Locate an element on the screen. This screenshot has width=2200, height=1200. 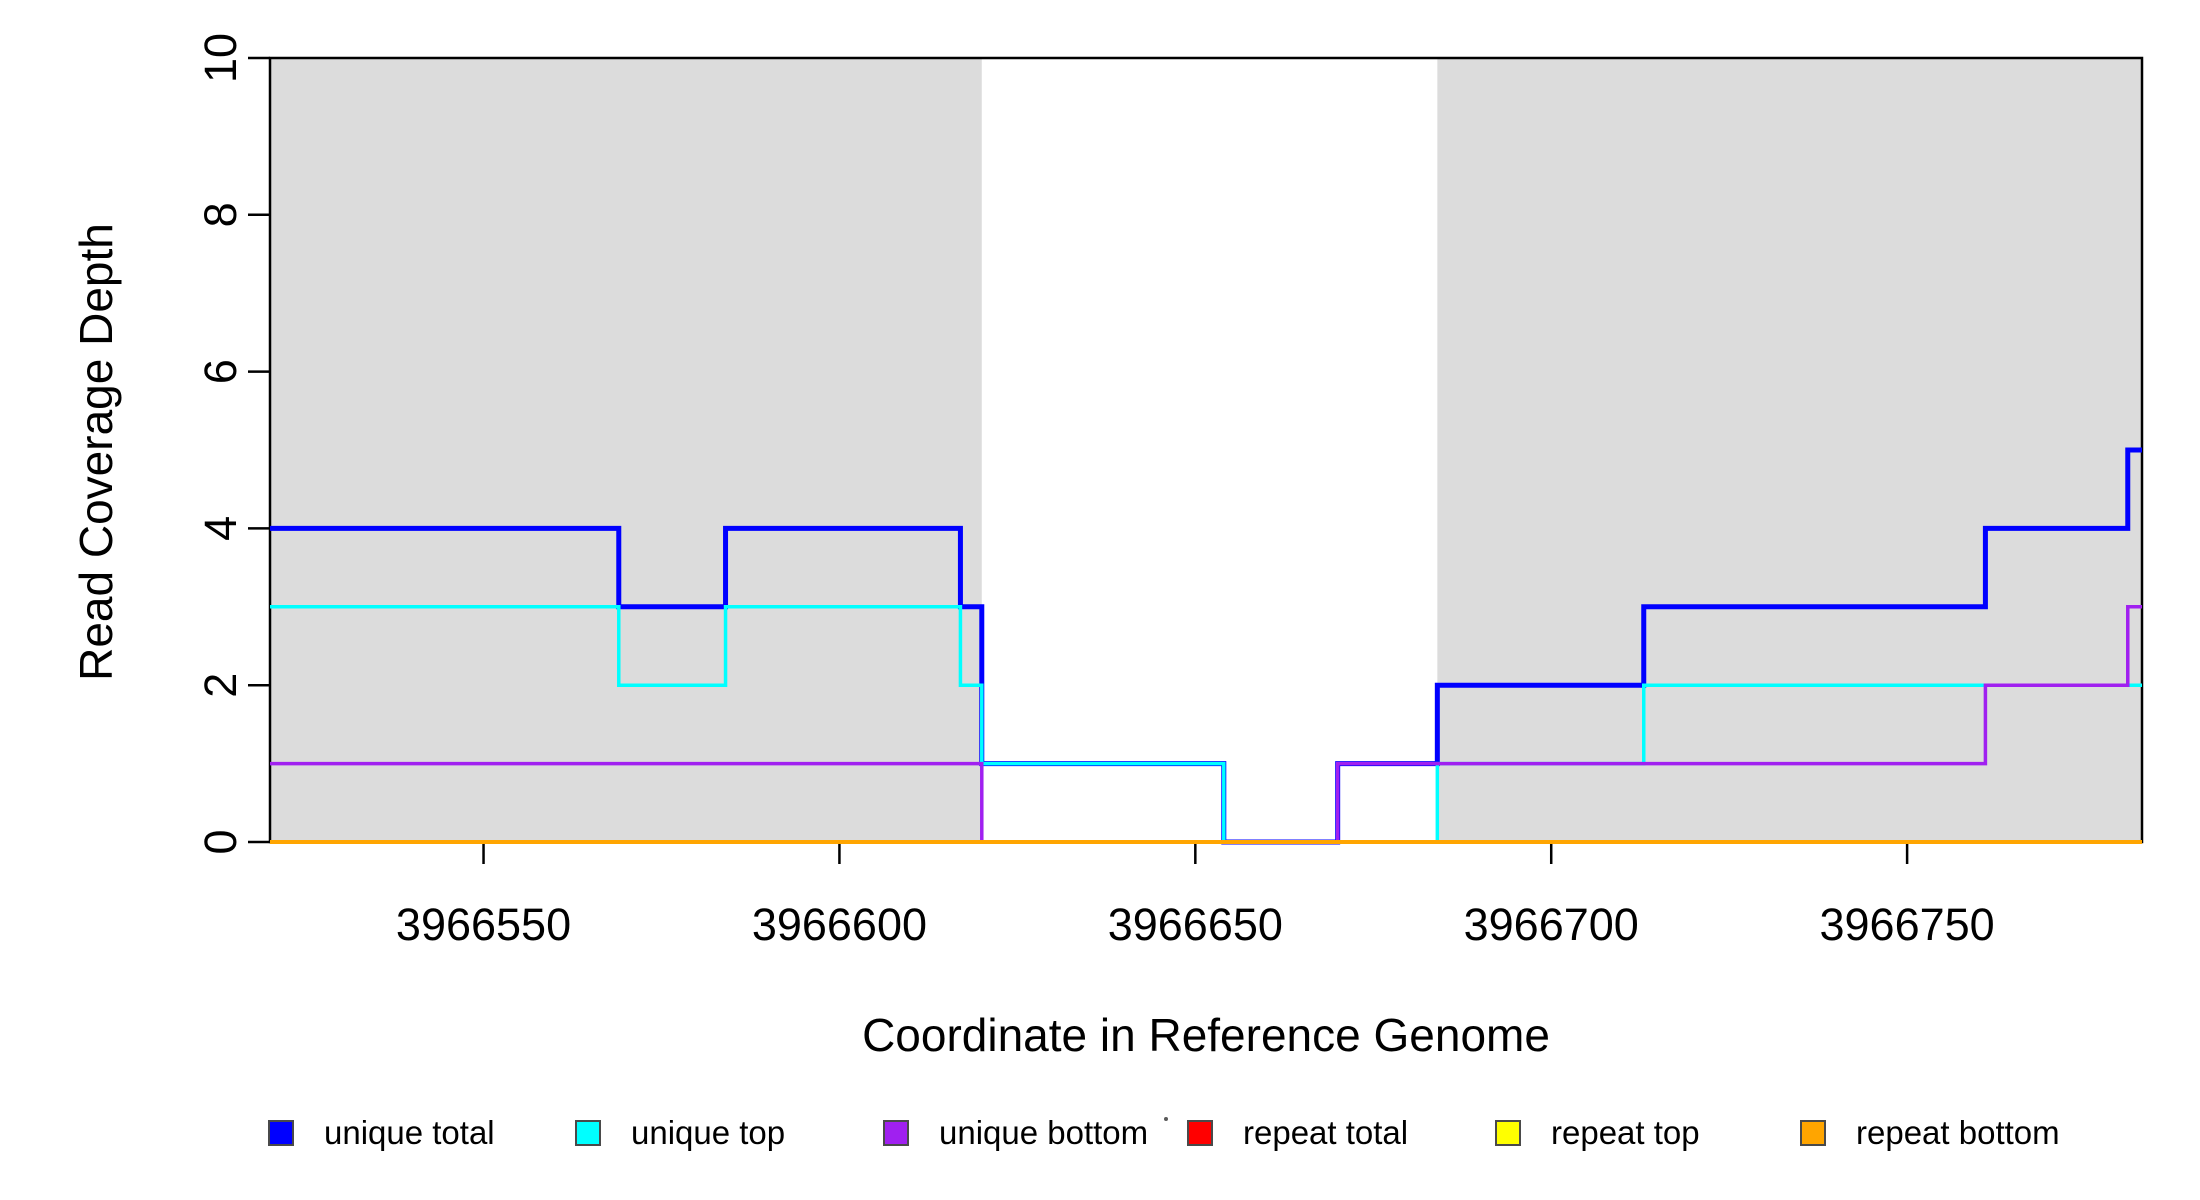
legend-item-unique-total: unique total is located at coordinates (381, 1132).